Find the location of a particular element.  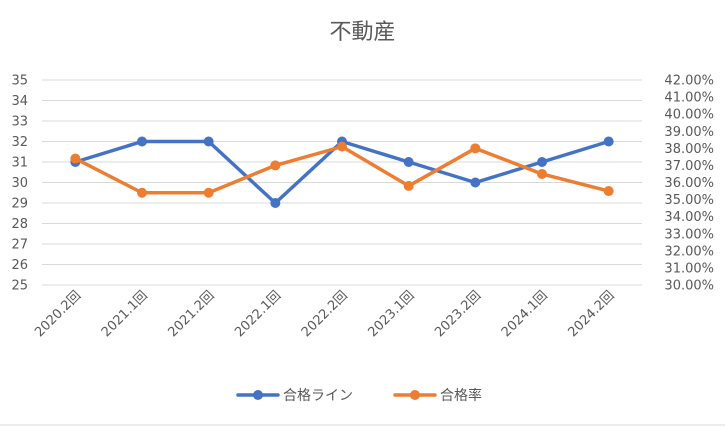

y-right-tick-label: 38.00% is located at coordinates (689, 149).